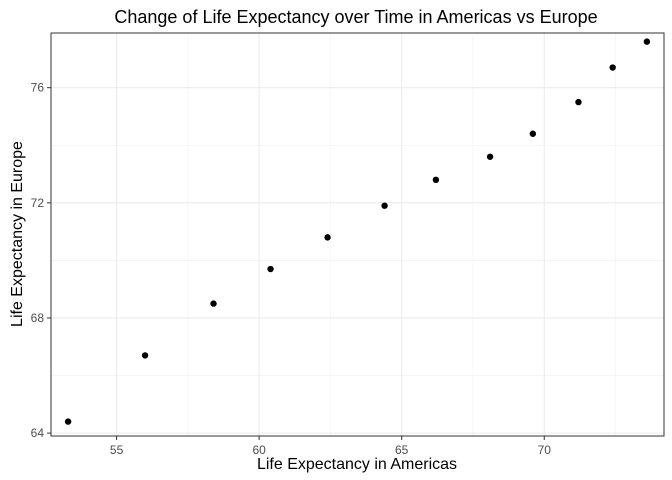 The height and width of the screenshot is (480, 672). What do you see at coordinates (357, 464) in the screenshot?
I see `x-axis-title: Life Expectancy in Americas` at bounding box center [357, 464].